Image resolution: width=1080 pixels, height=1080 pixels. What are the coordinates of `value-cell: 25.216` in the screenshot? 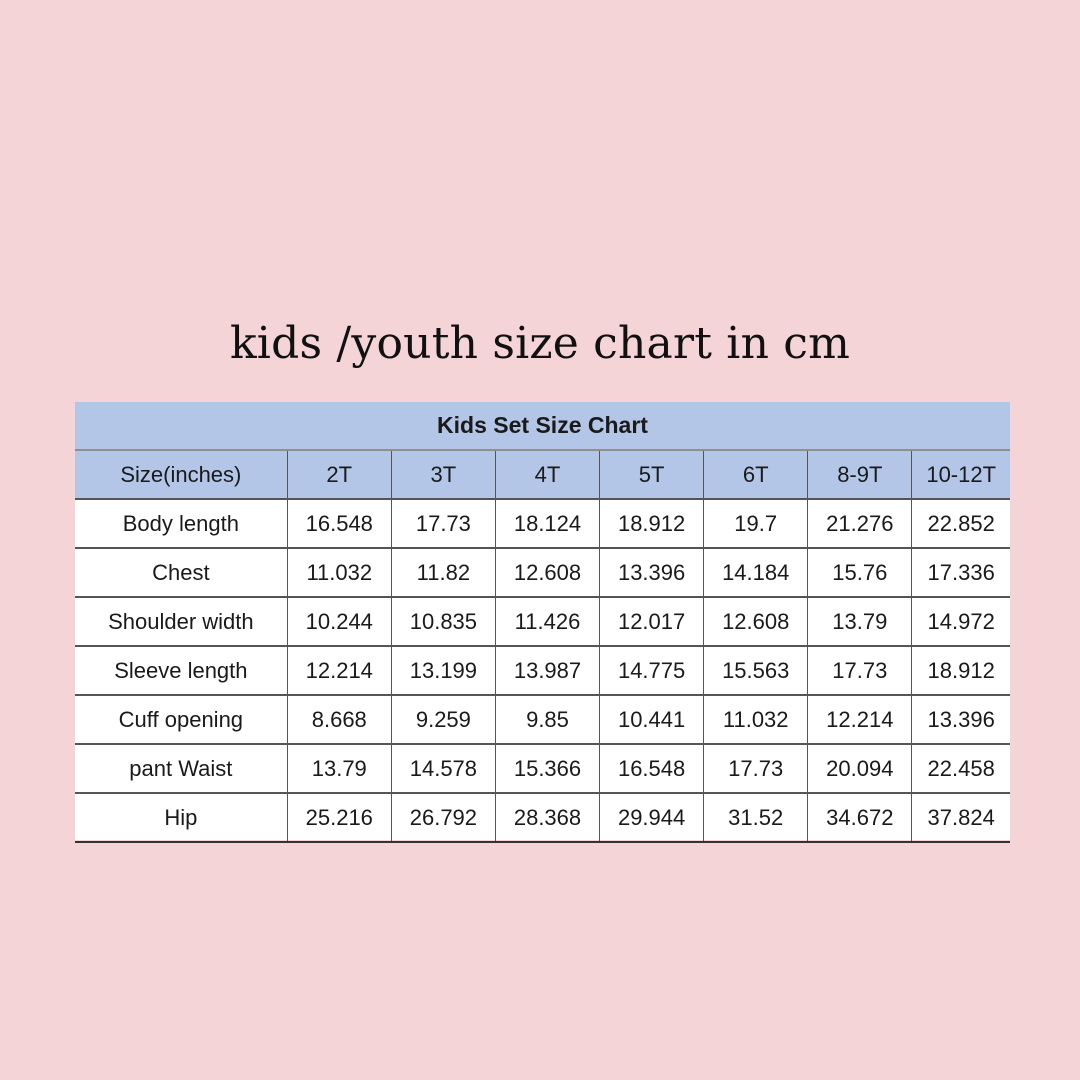 It's located at (339, 818).